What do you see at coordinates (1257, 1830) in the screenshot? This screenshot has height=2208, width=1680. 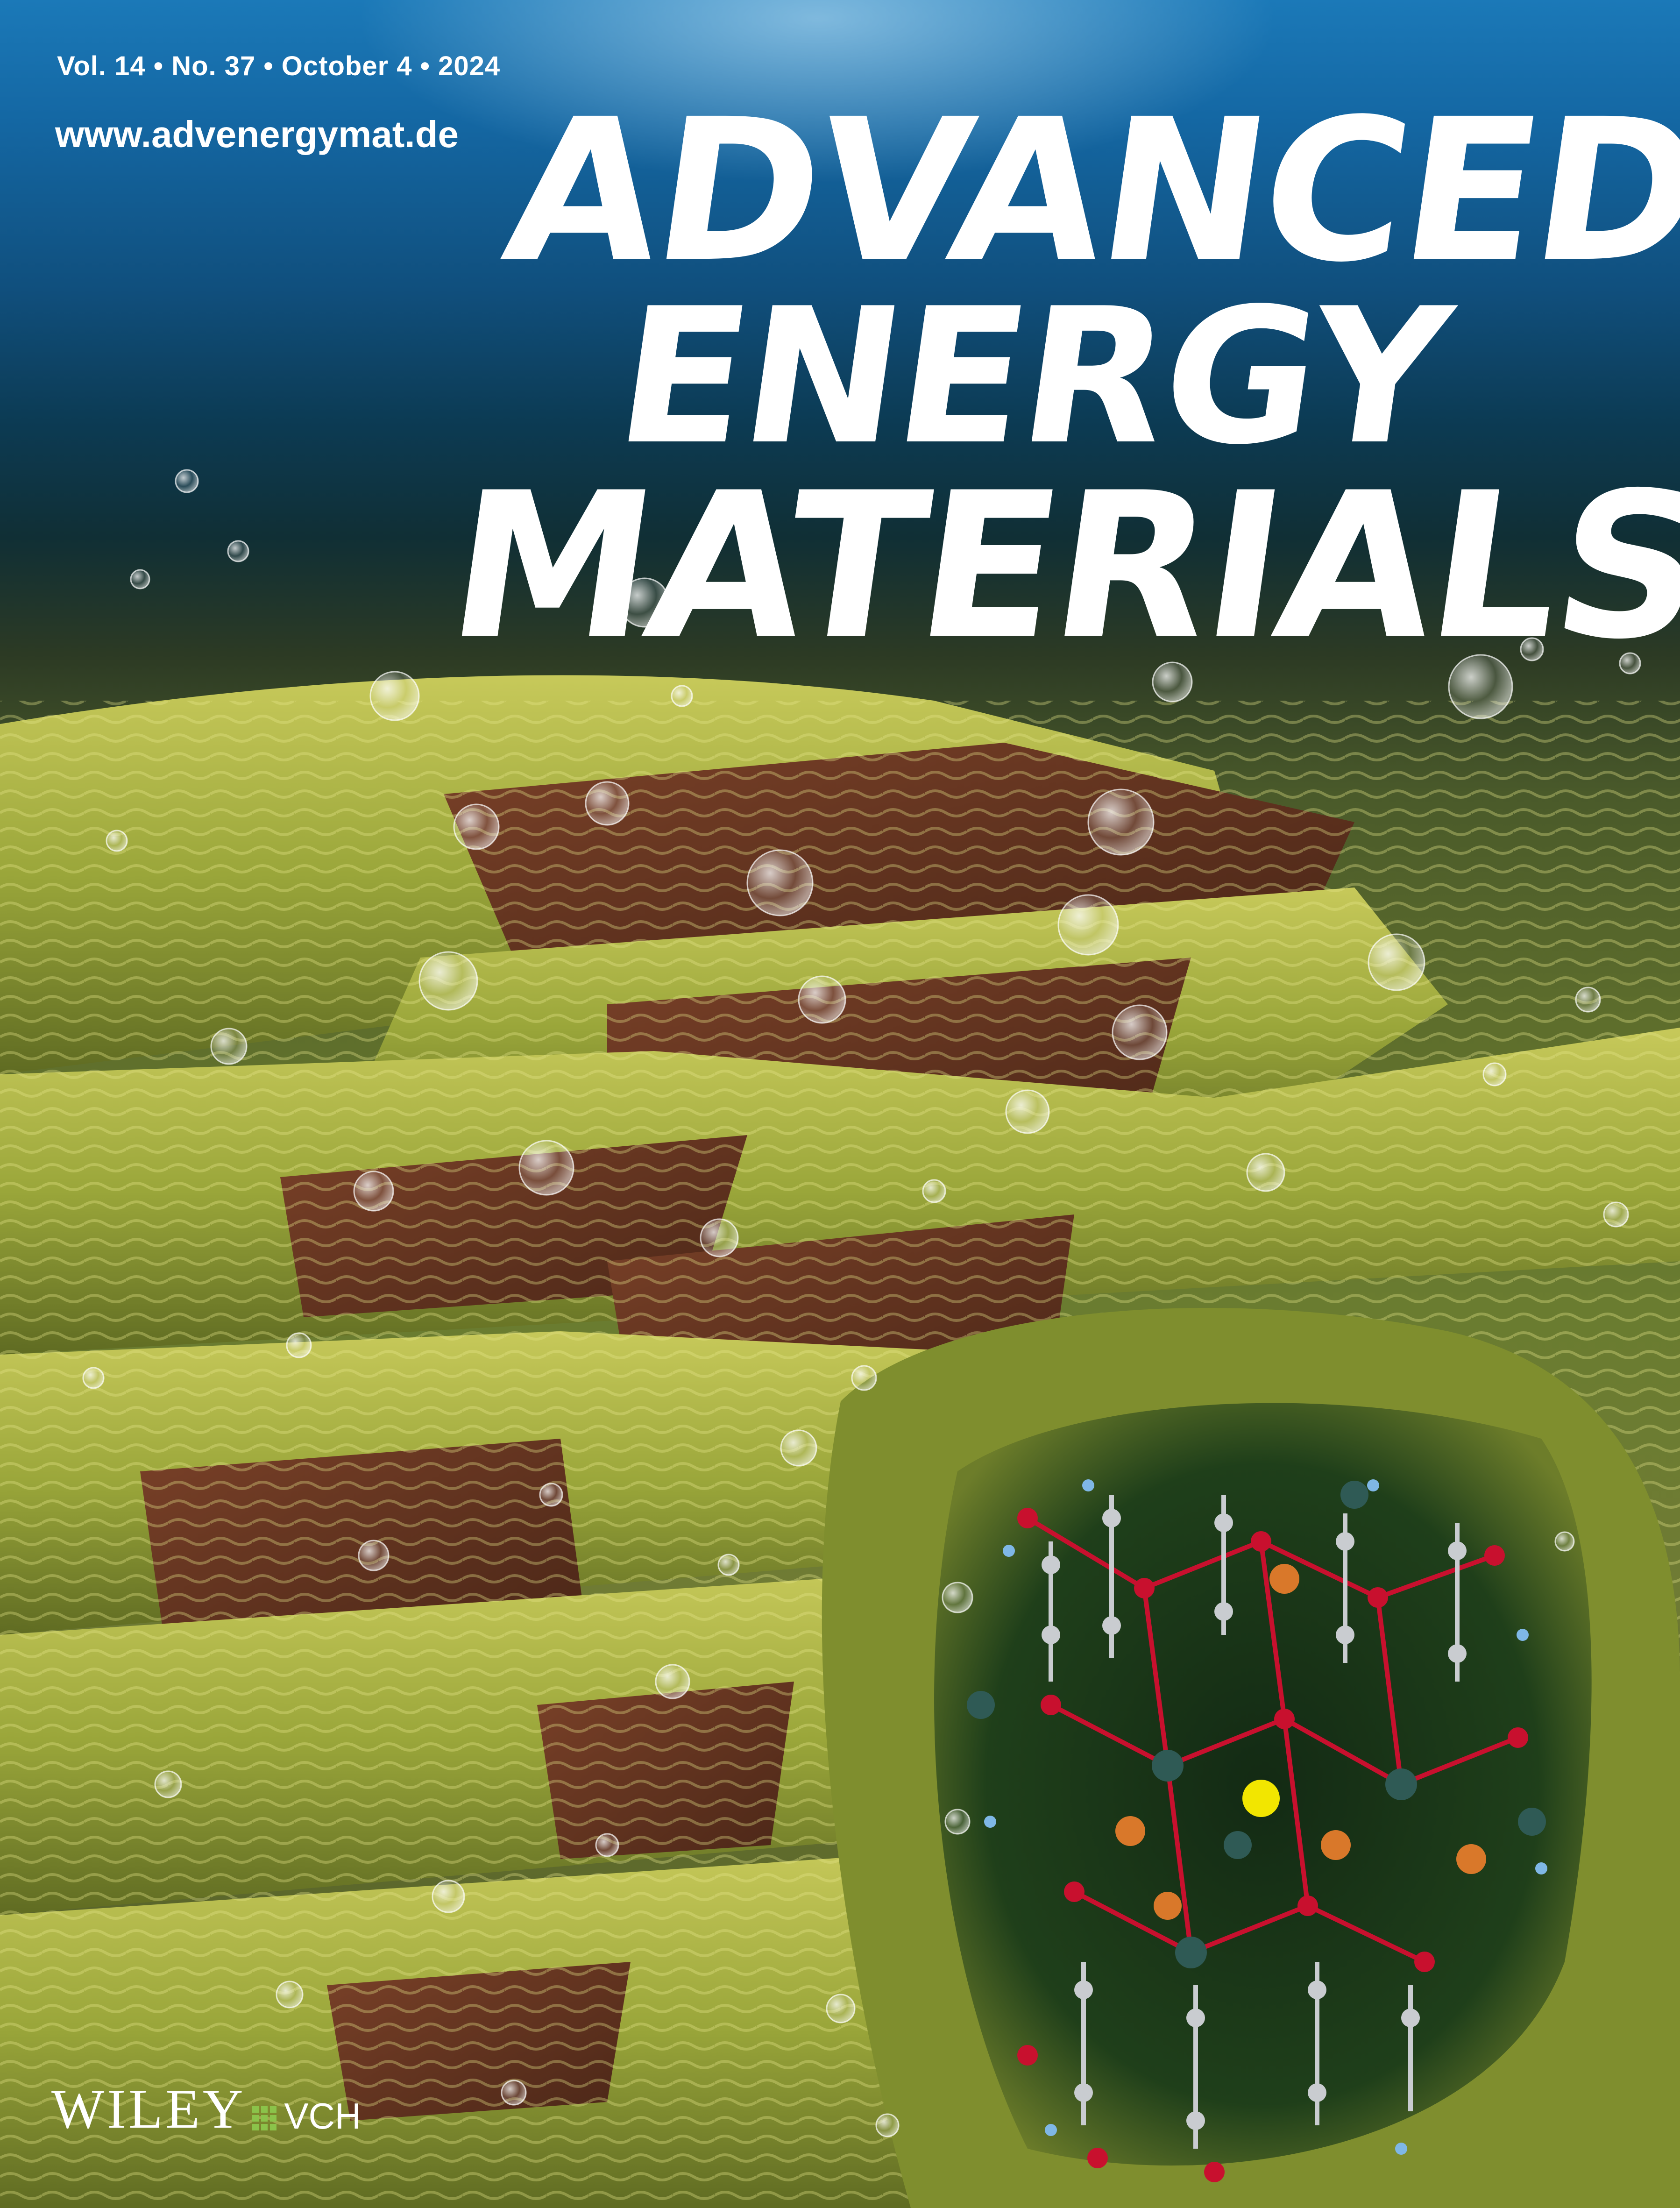 I see `molecular-structure` at bounding box center [1257, 1830].